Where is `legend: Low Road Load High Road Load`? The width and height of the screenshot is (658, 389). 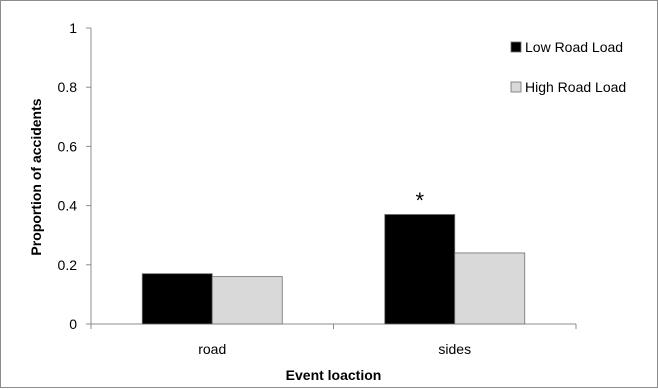 legend: Low Road Load High Road Load is located at coordinates (568, 67).